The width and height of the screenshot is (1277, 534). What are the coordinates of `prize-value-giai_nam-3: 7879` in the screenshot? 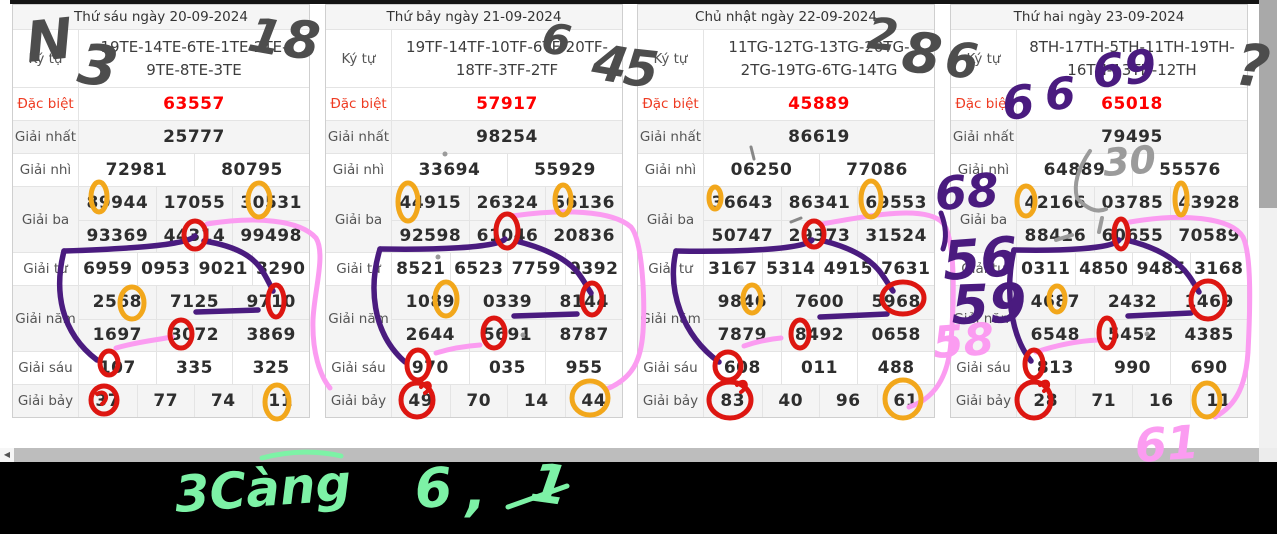 It's located at (742, 335).